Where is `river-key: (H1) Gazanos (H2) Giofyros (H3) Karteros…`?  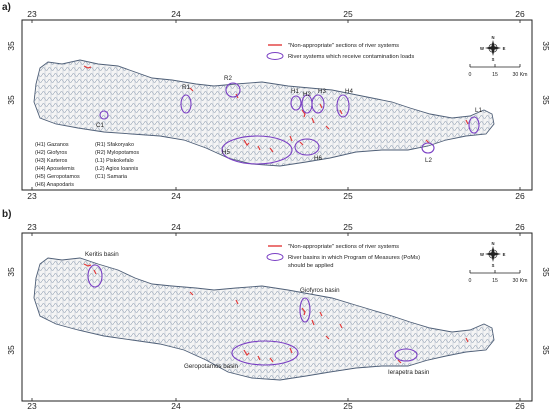 river-key: (H1) Gazanos (H2) Giofyros (H3) Karteros… is located at coordinates (87, 165).